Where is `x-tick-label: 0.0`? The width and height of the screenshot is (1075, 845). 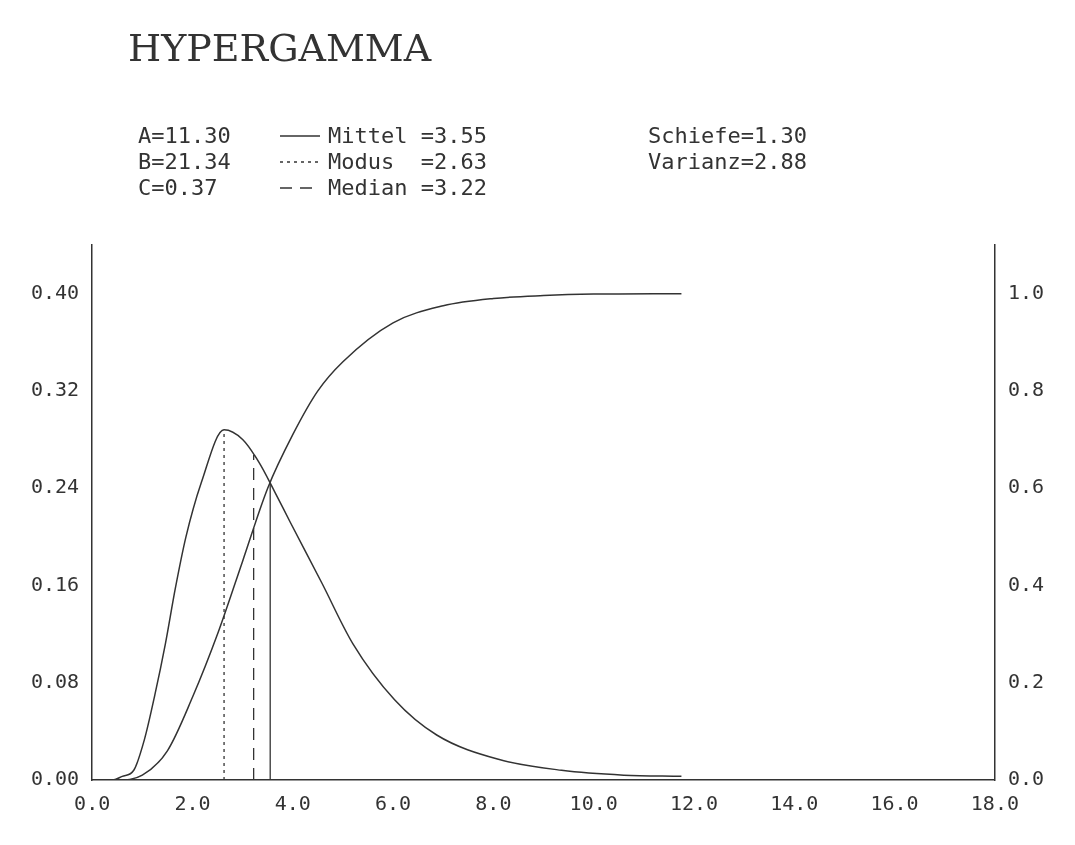
x-tick-label: 0.0 is located at coordinates (92, 803).